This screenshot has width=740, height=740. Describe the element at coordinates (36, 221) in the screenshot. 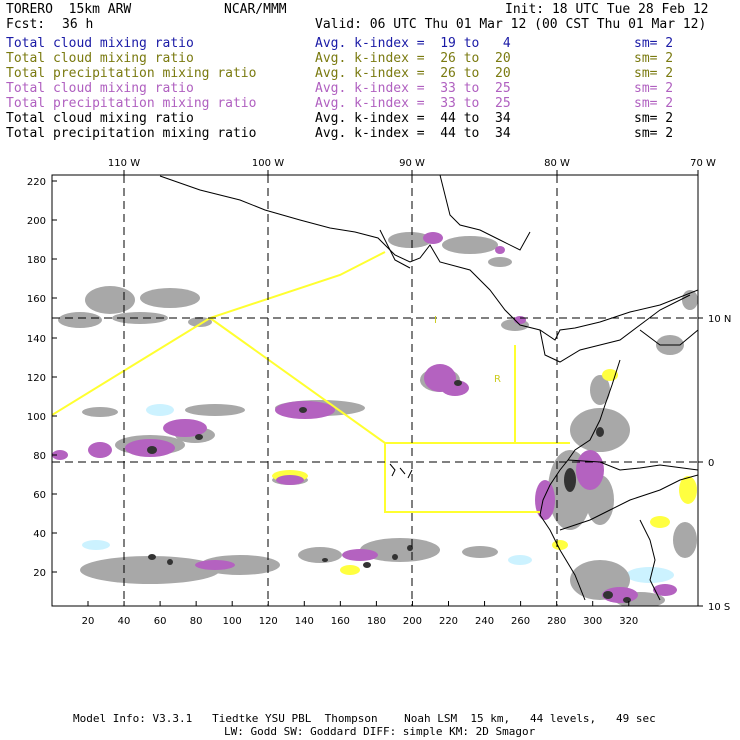

I see `y-tick-label: 200` at that location.